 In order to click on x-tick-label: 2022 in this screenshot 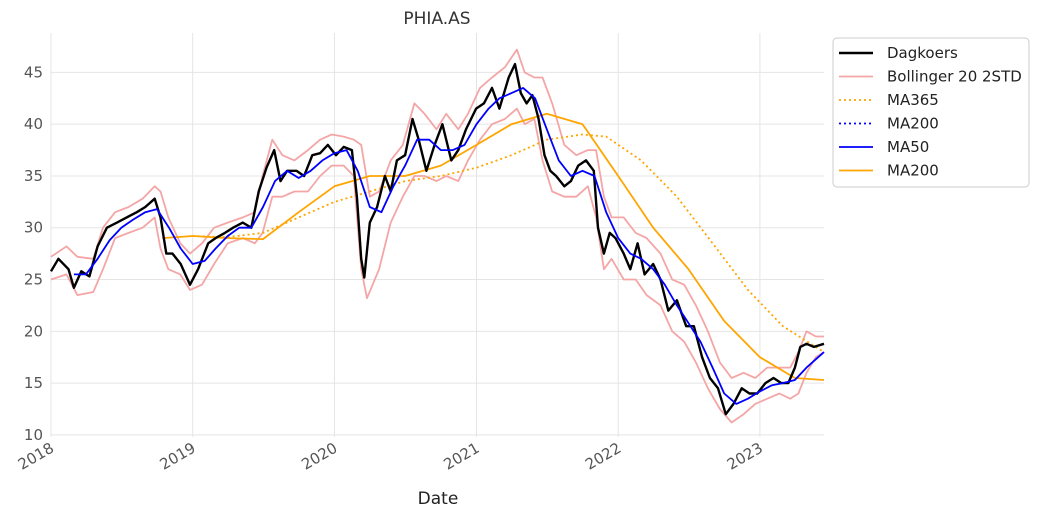, I will do `click(603, 456)`.